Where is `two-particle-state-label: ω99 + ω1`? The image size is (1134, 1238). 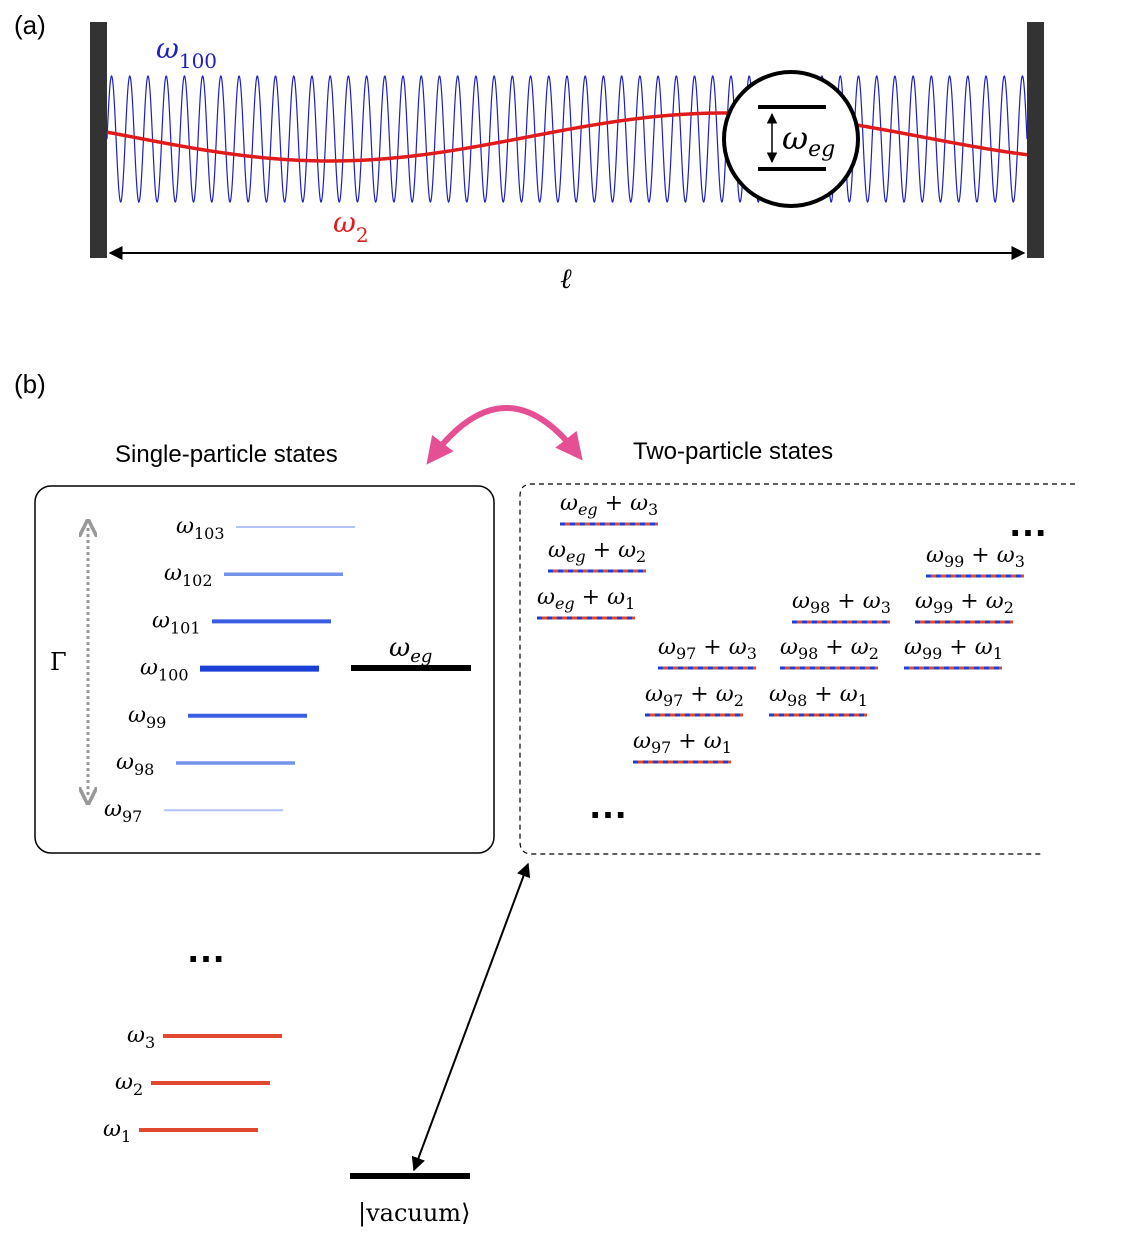
two-particle-state-label: ω99 + ω1 is located at coordinates (953, 649).